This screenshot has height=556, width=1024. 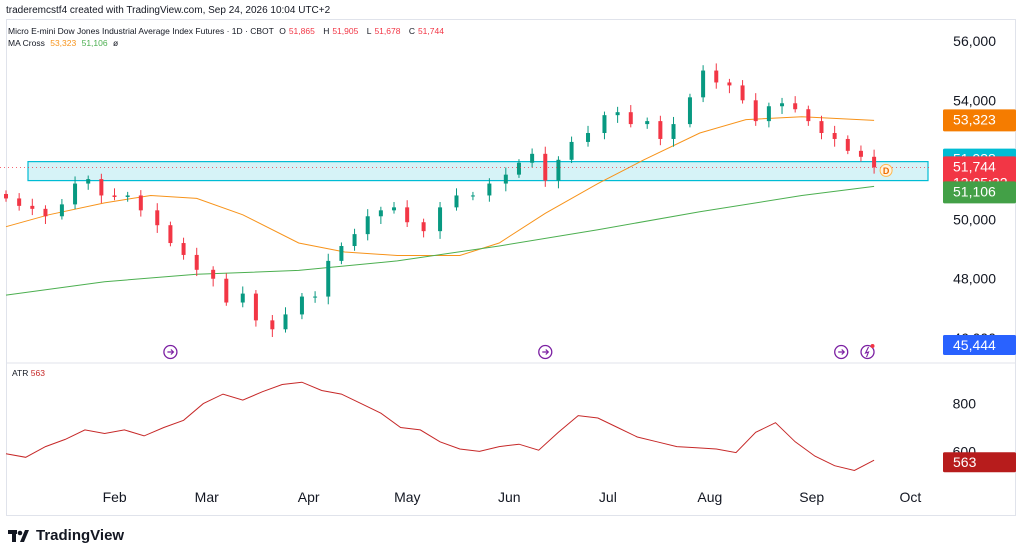 I want to click on settings-icon: ø, so click(x=115, y=43).